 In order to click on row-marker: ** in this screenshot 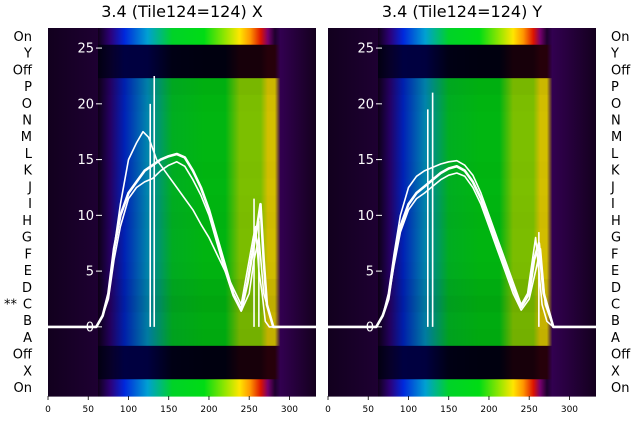, I will do `click(11, 305)`.